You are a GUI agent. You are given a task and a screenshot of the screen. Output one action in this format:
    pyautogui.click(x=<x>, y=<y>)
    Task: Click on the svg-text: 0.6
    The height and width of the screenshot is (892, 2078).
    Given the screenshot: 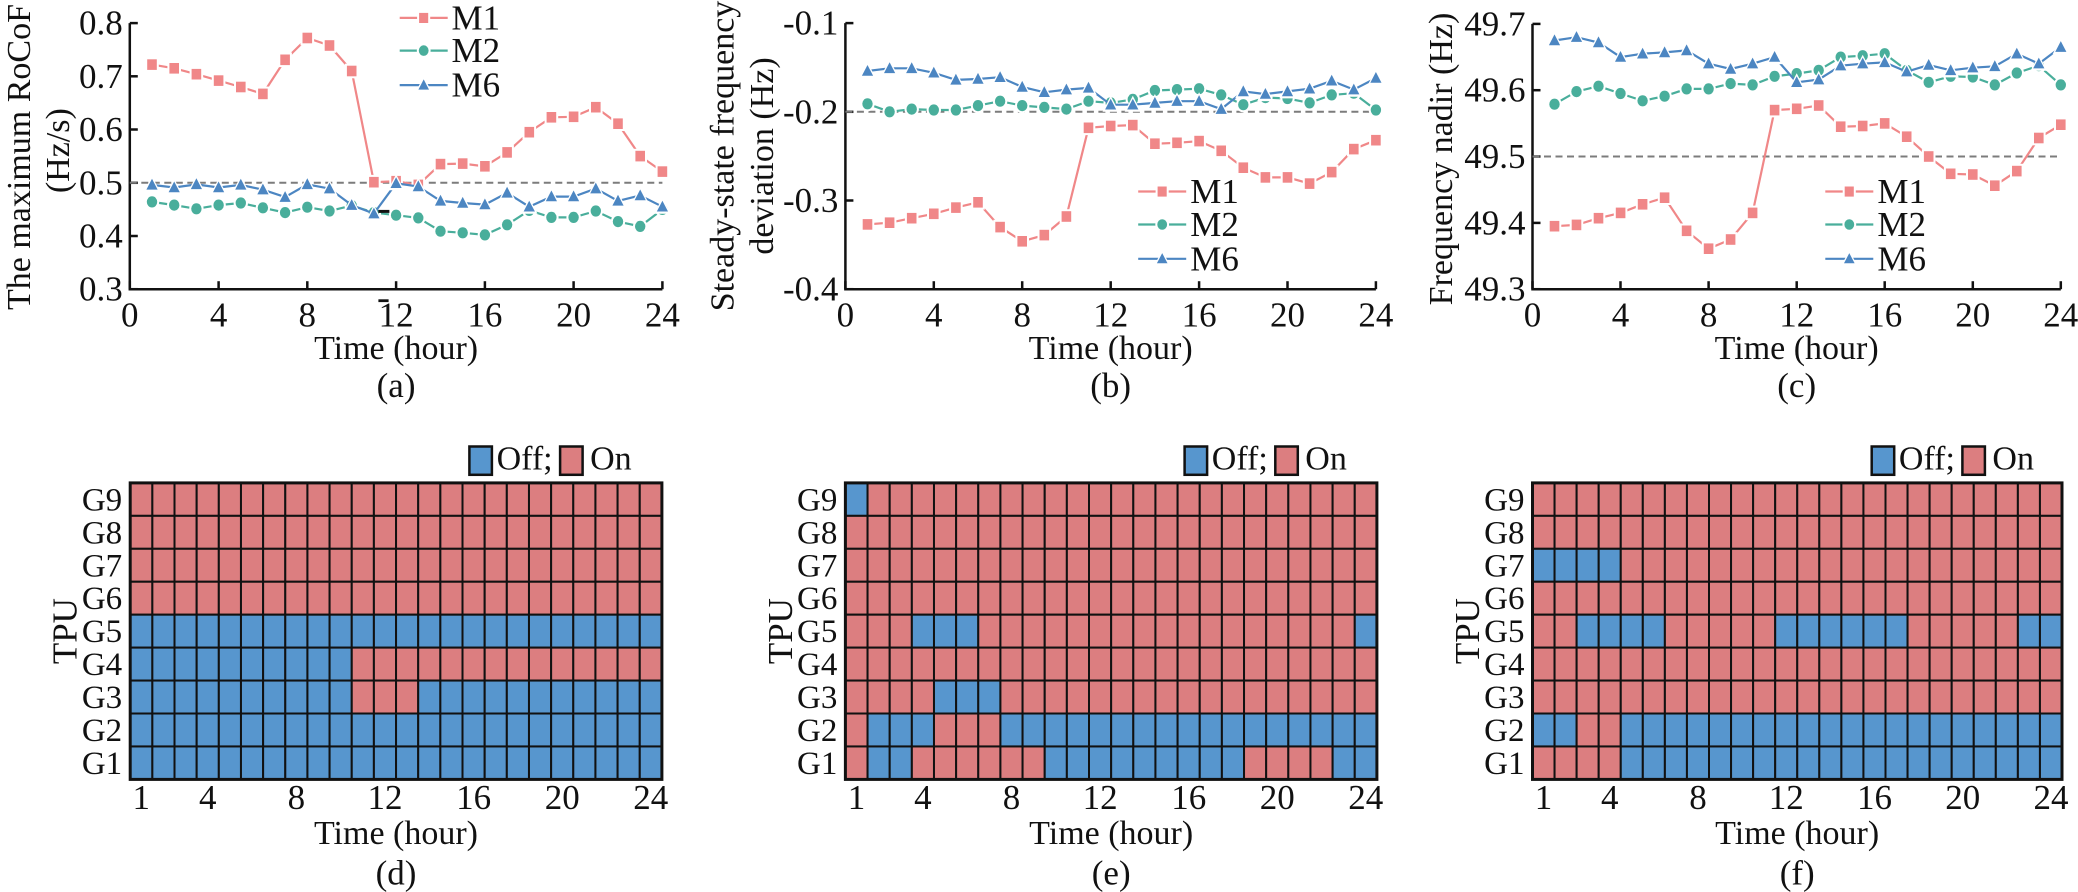 What is the action you would take?
    pyautogui.click(x=101, y=129)
    